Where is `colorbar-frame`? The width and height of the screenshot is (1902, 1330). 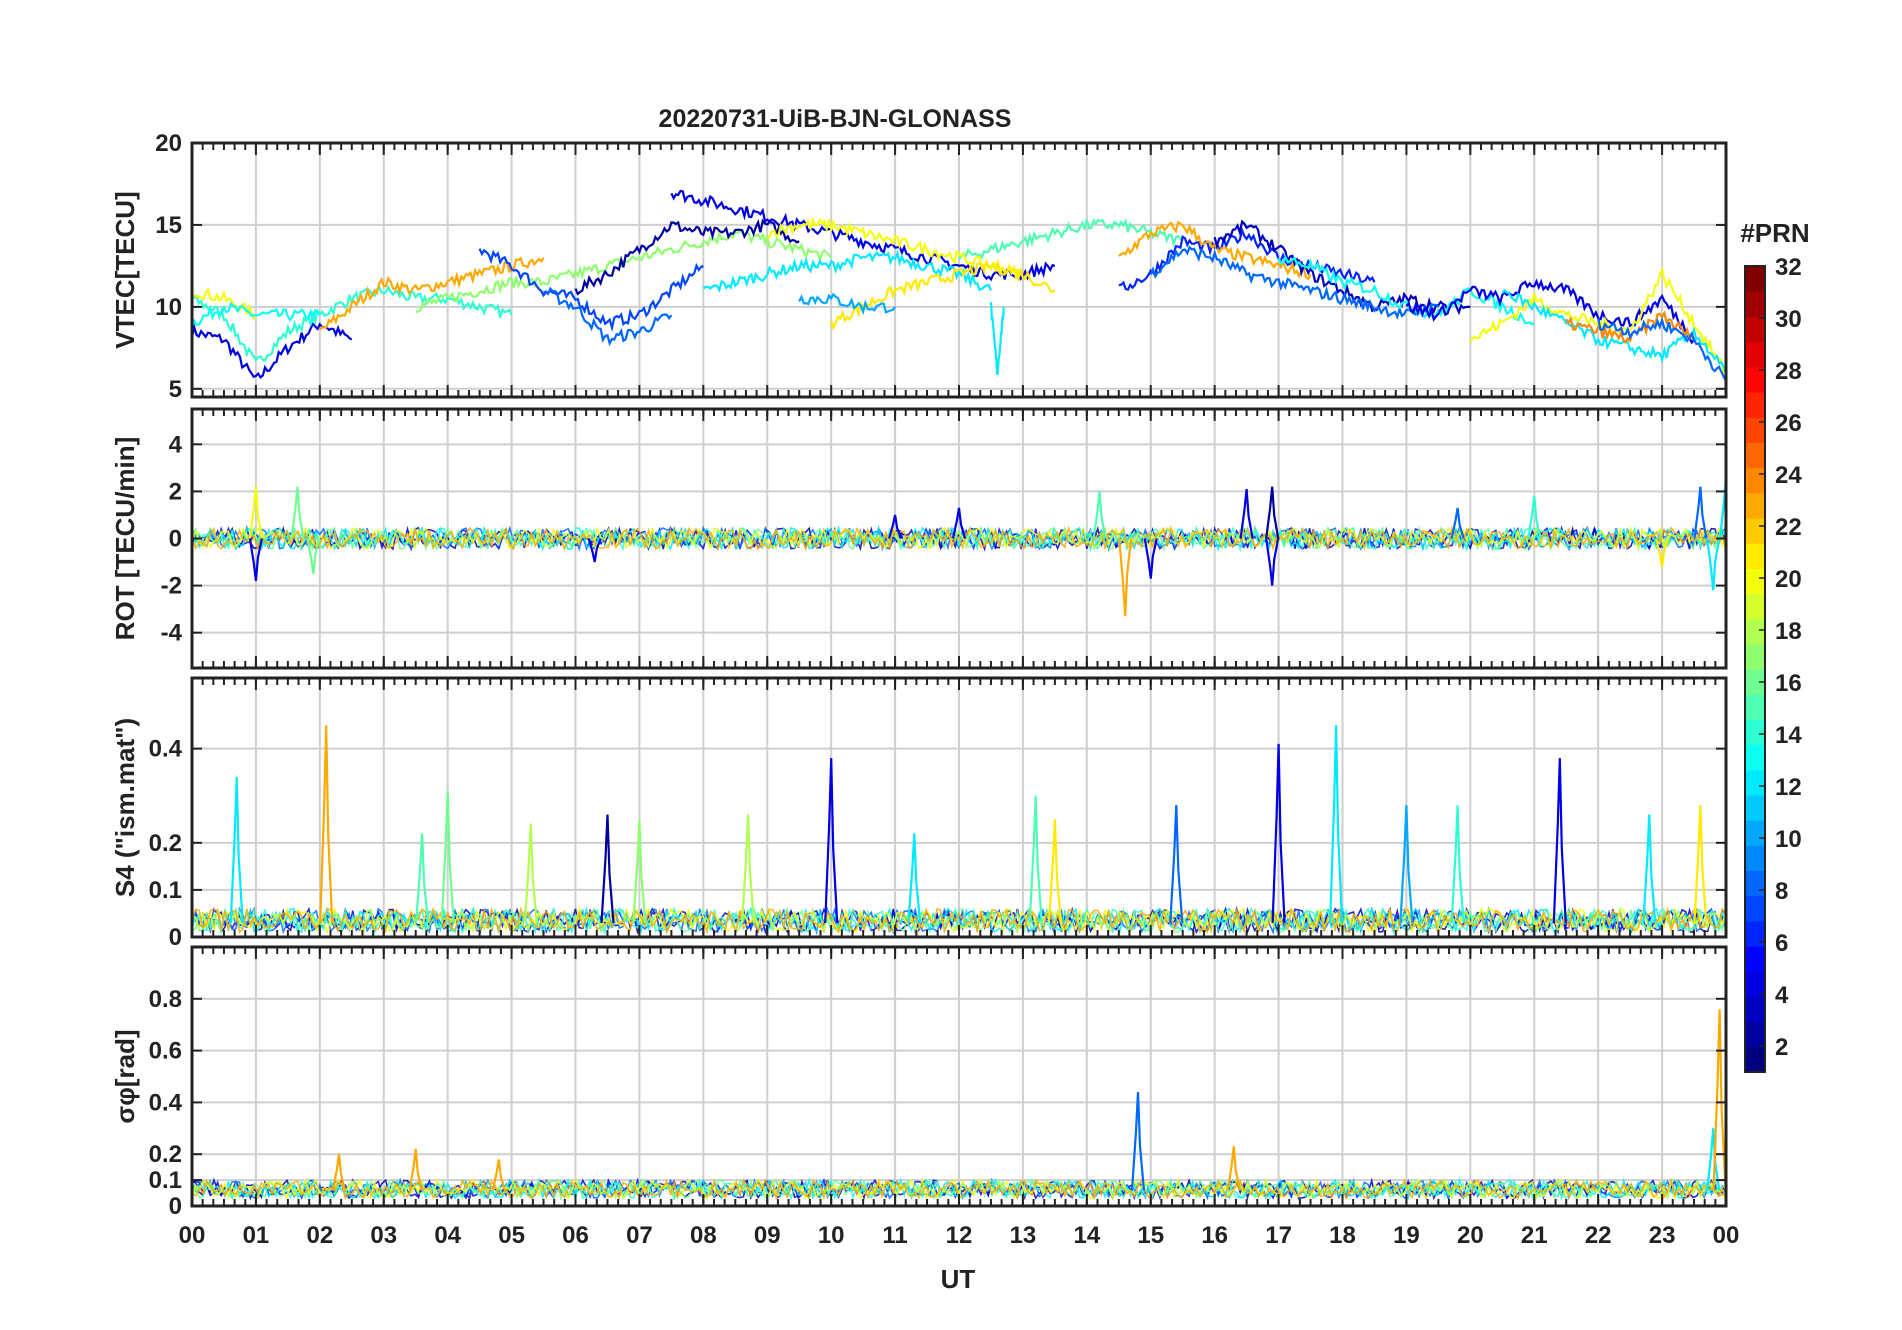
colorbar-frame is located at coordinates (1755, 669).